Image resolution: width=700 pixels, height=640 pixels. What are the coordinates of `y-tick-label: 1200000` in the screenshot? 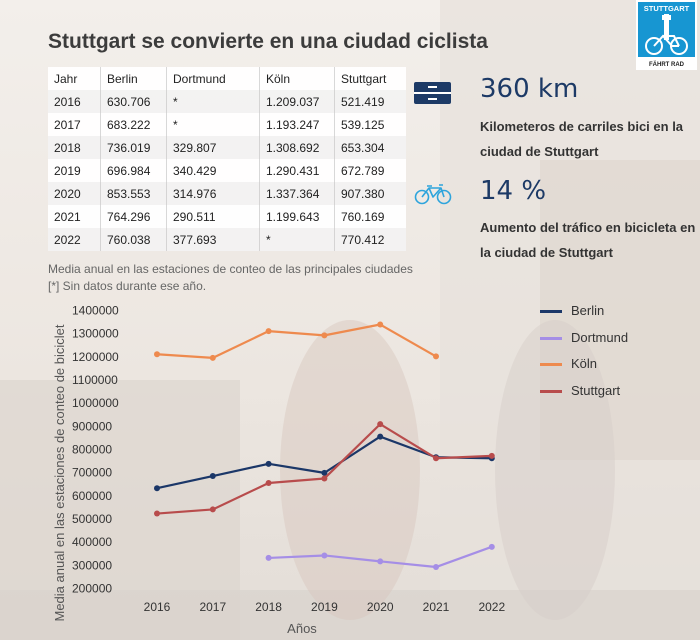 It's located at (95, 357).